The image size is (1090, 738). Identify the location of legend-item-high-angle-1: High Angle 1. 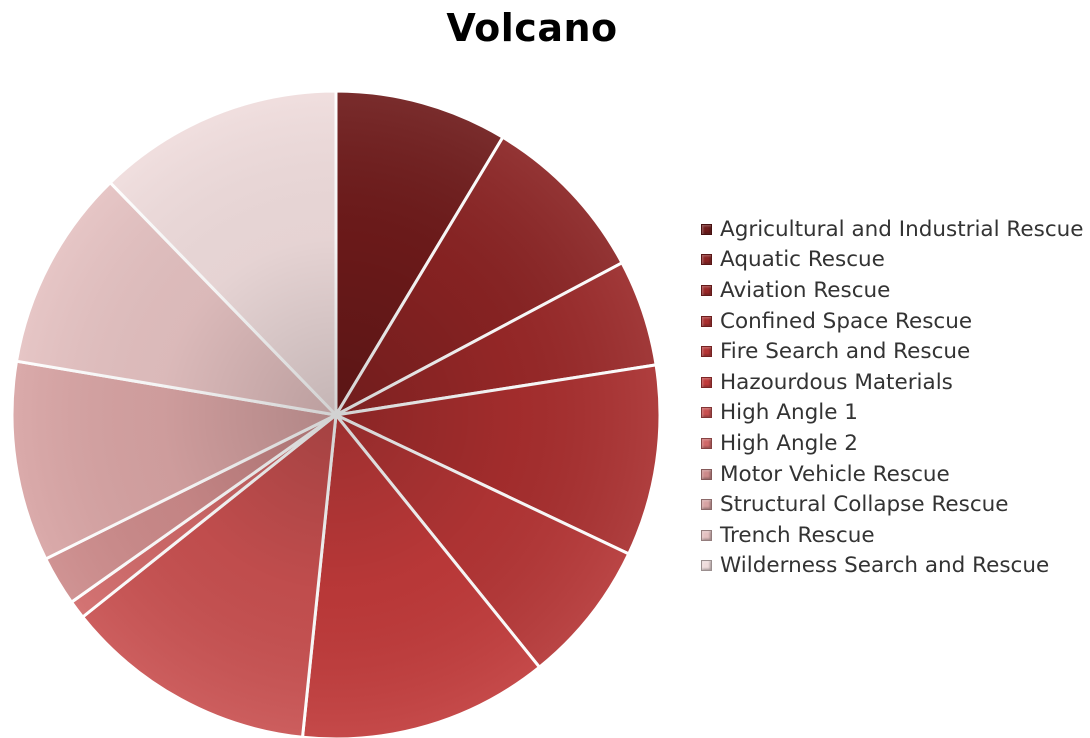
(892, 413).